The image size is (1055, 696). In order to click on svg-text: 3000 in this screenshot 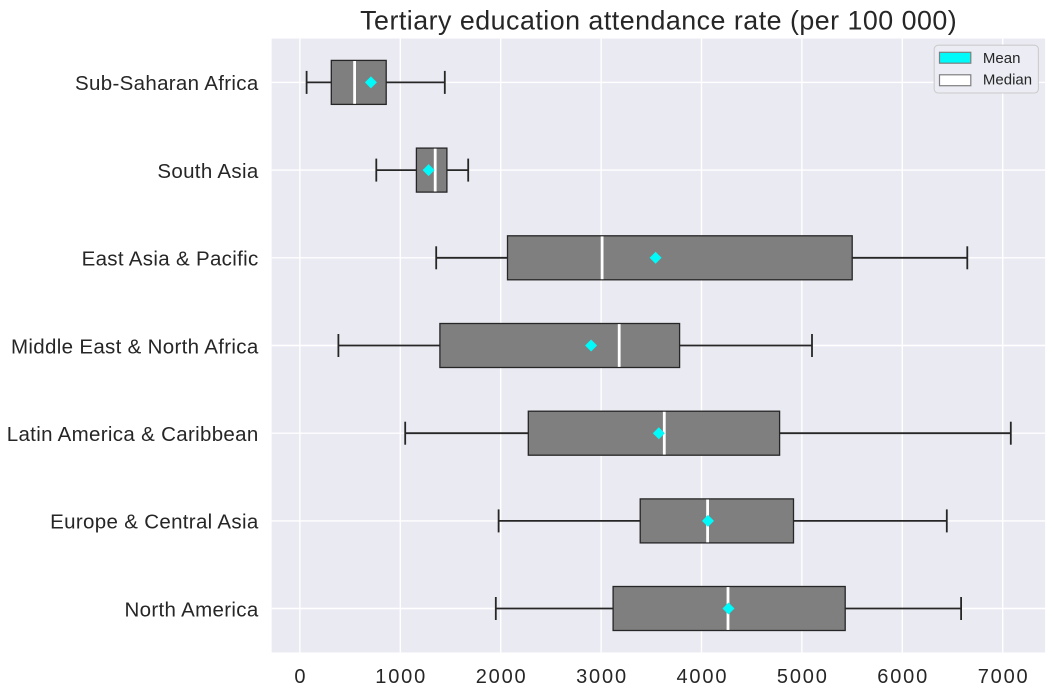, I will do `click(602, 677)`.